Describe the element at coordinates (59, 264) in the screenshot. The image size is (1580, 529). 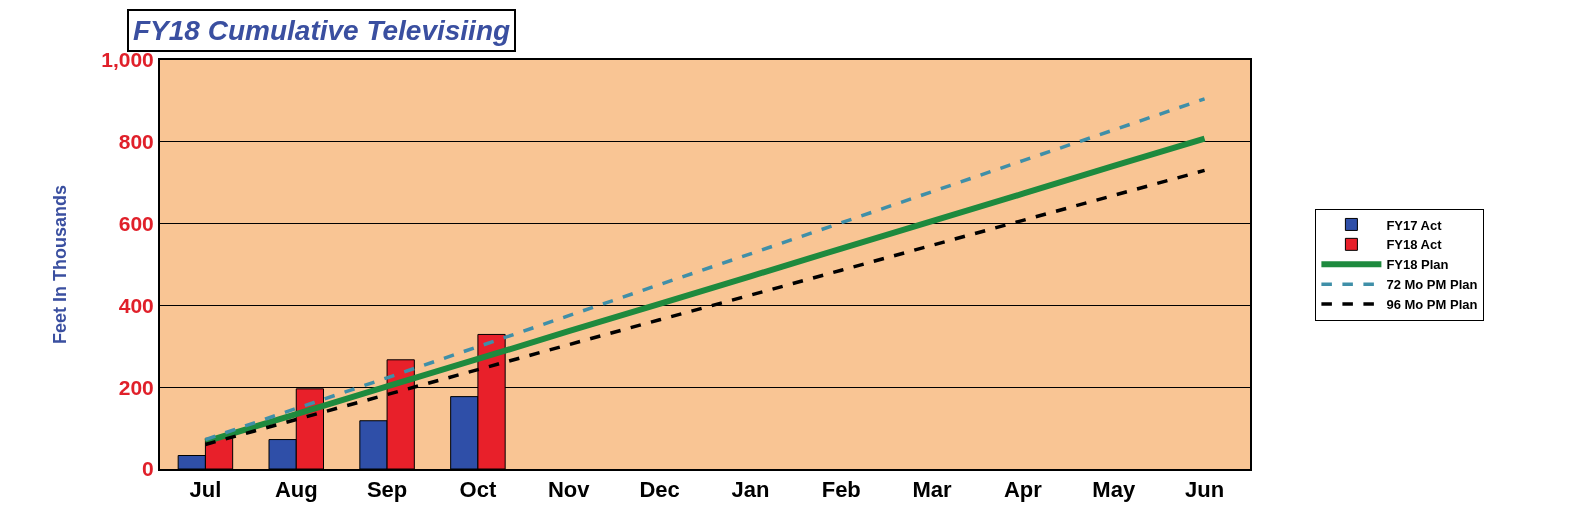
I see `y-axis-title: Feet In Thousands` at that location.